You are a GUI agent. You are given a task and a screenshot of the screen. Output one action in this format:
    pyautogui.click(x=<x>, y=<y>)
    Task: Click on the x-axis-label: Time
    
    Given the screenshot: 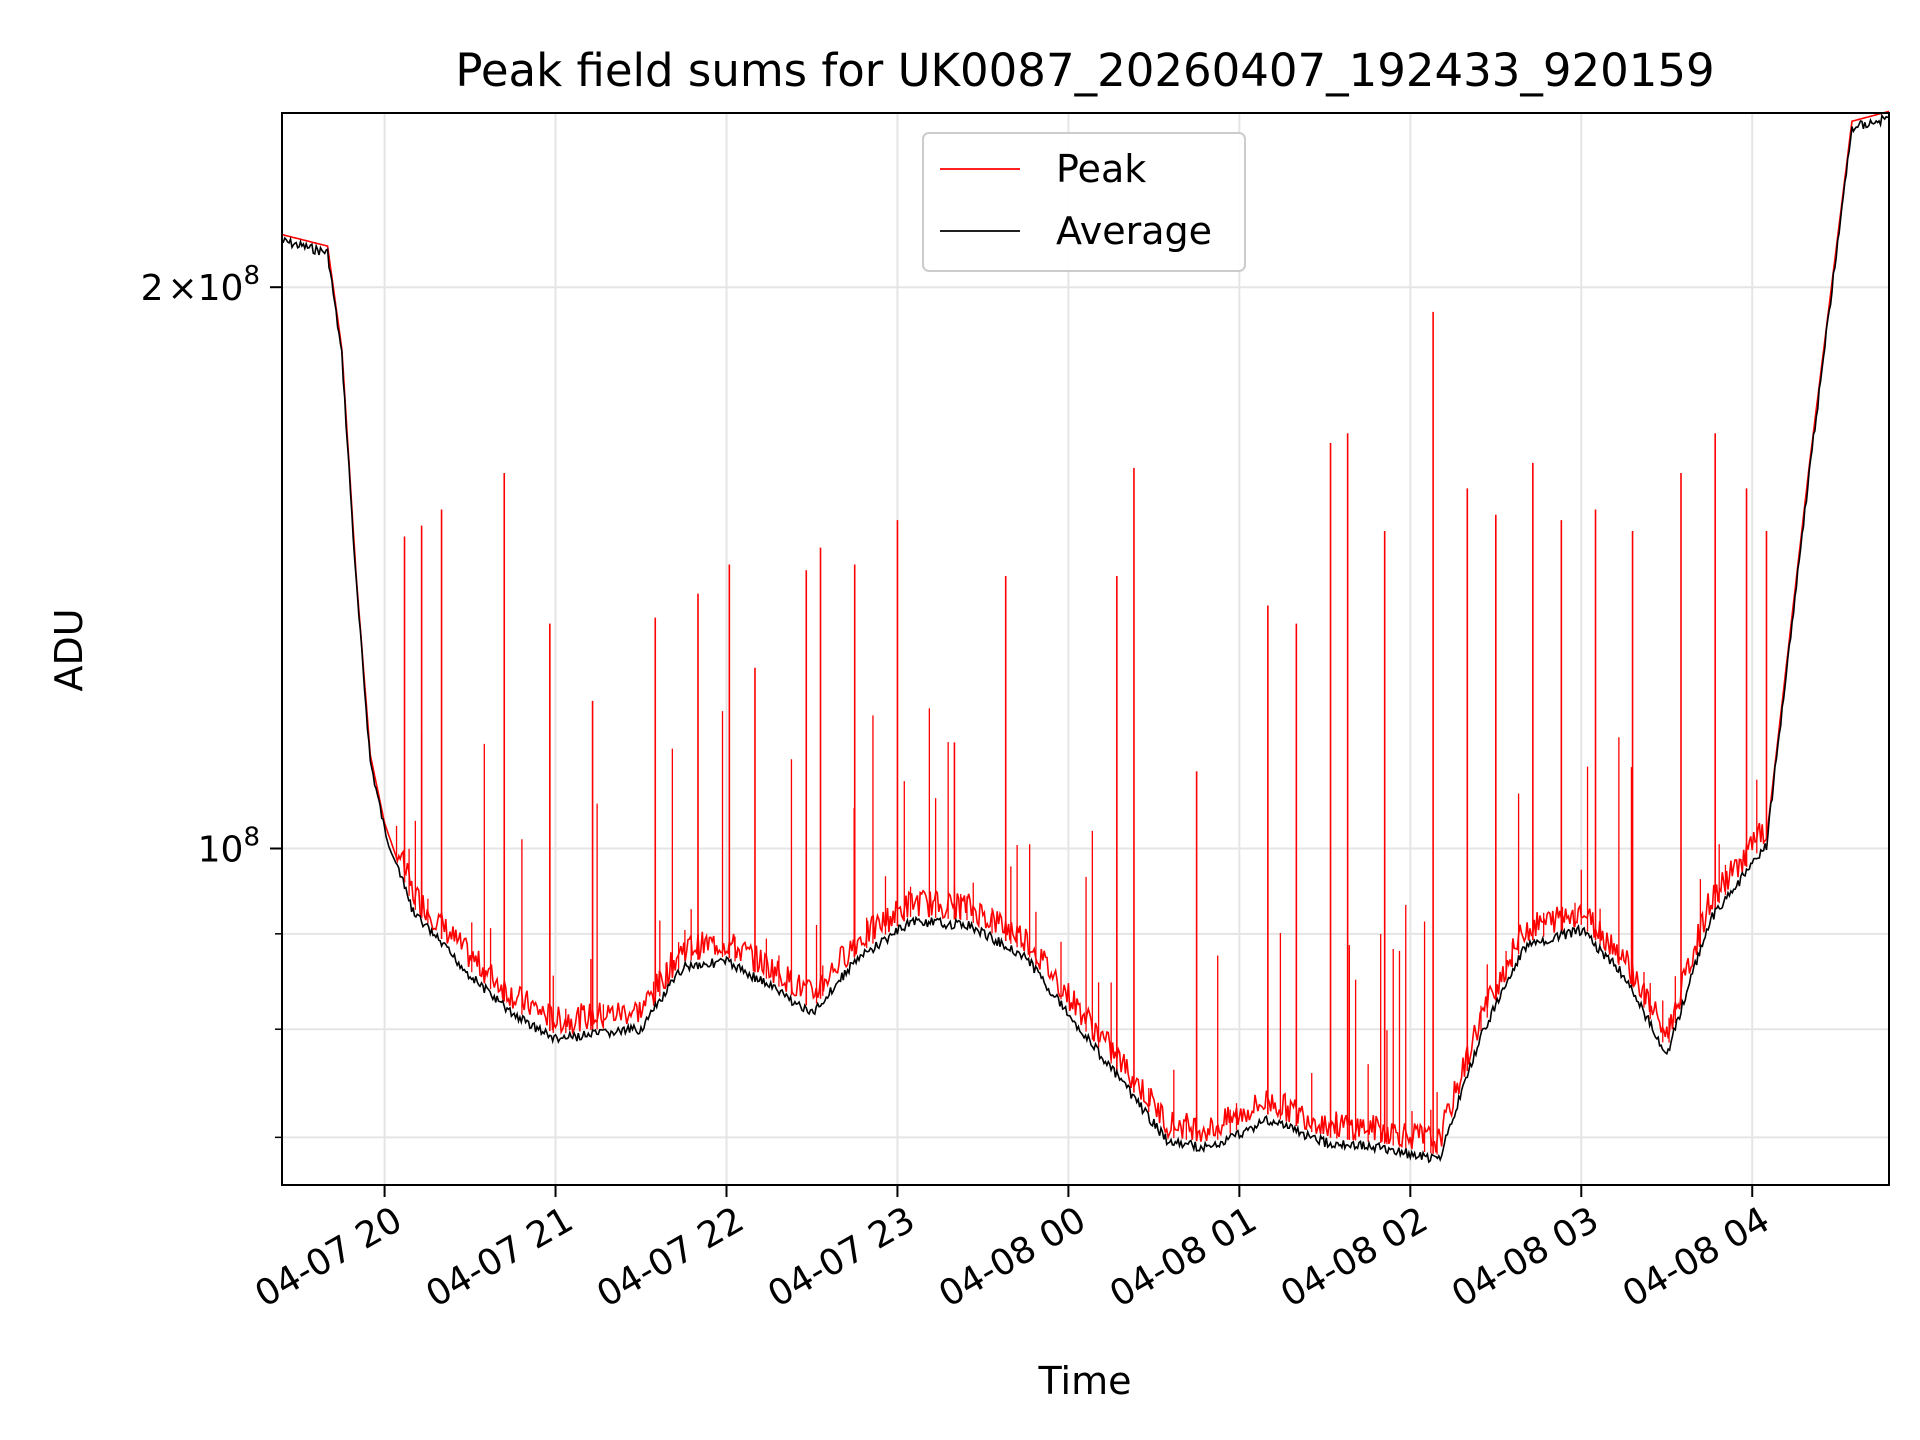 What is the action you would take?
    pyautogui.click(x=1085, y=1381)
    